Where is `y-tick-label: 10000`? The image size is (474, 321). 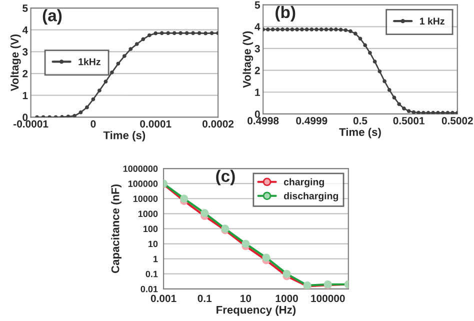
y-tick-label: 10000 is located at coordinates (145, 199).